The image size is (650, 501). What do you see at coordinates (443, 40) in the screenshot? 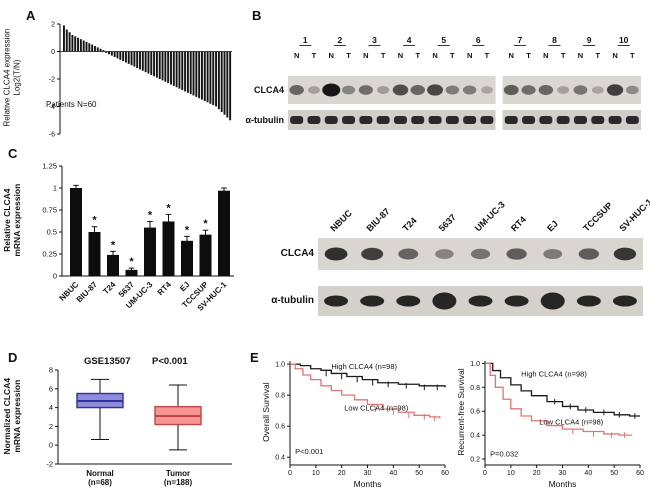
I see `svg-text: 5` at bounding box center [443, 40].